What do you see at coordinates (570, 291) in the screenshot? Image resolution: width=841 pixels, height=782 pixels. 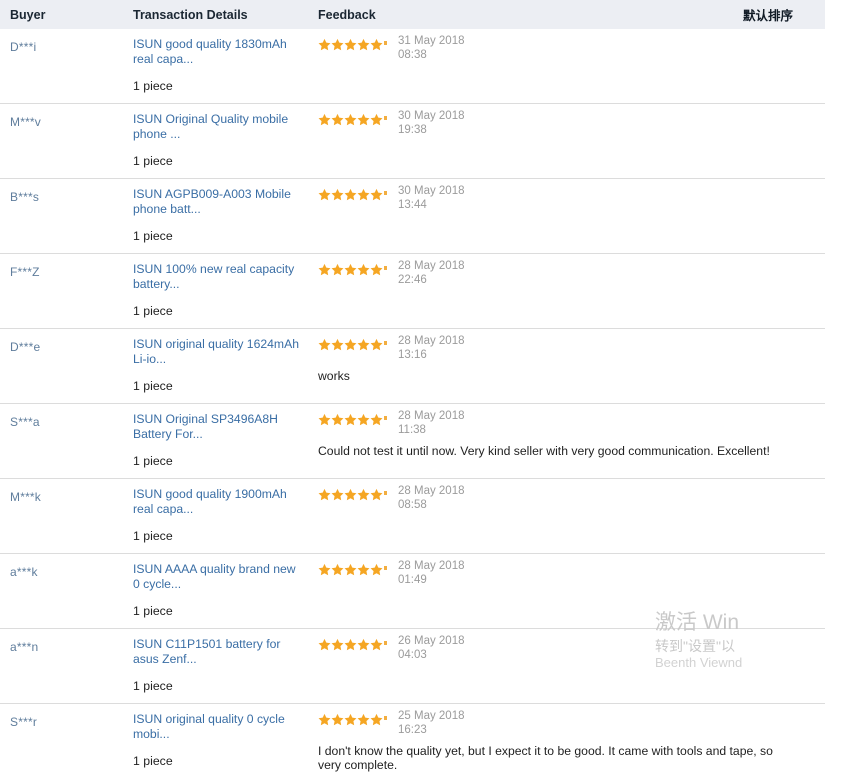 I see `cell-feedback: 28 May 2018 22:46` at bounding box center [570, 291].